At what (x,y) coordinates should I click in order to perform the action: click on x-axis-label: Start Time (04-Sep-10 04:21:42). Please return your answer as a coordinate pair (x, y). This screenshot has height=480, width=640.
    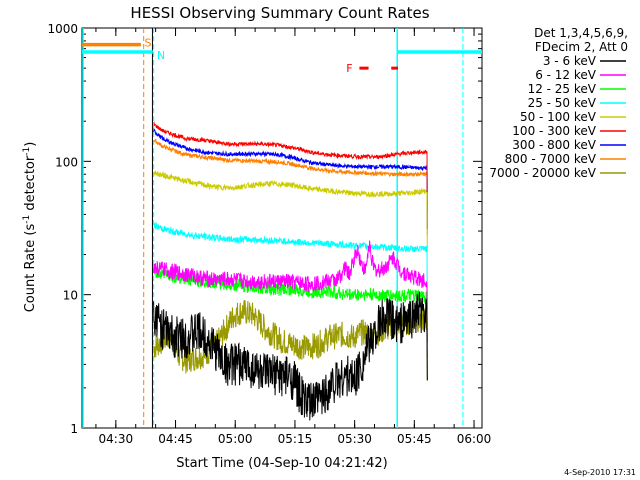
    Looking at the image, I should click on (281, 463).